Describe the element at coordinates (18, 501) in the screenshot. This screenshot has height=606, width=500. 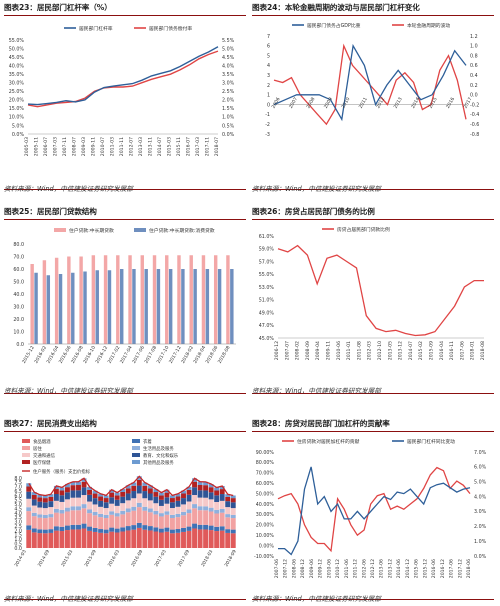
I see `y-tick-label: 5.5` at that location.